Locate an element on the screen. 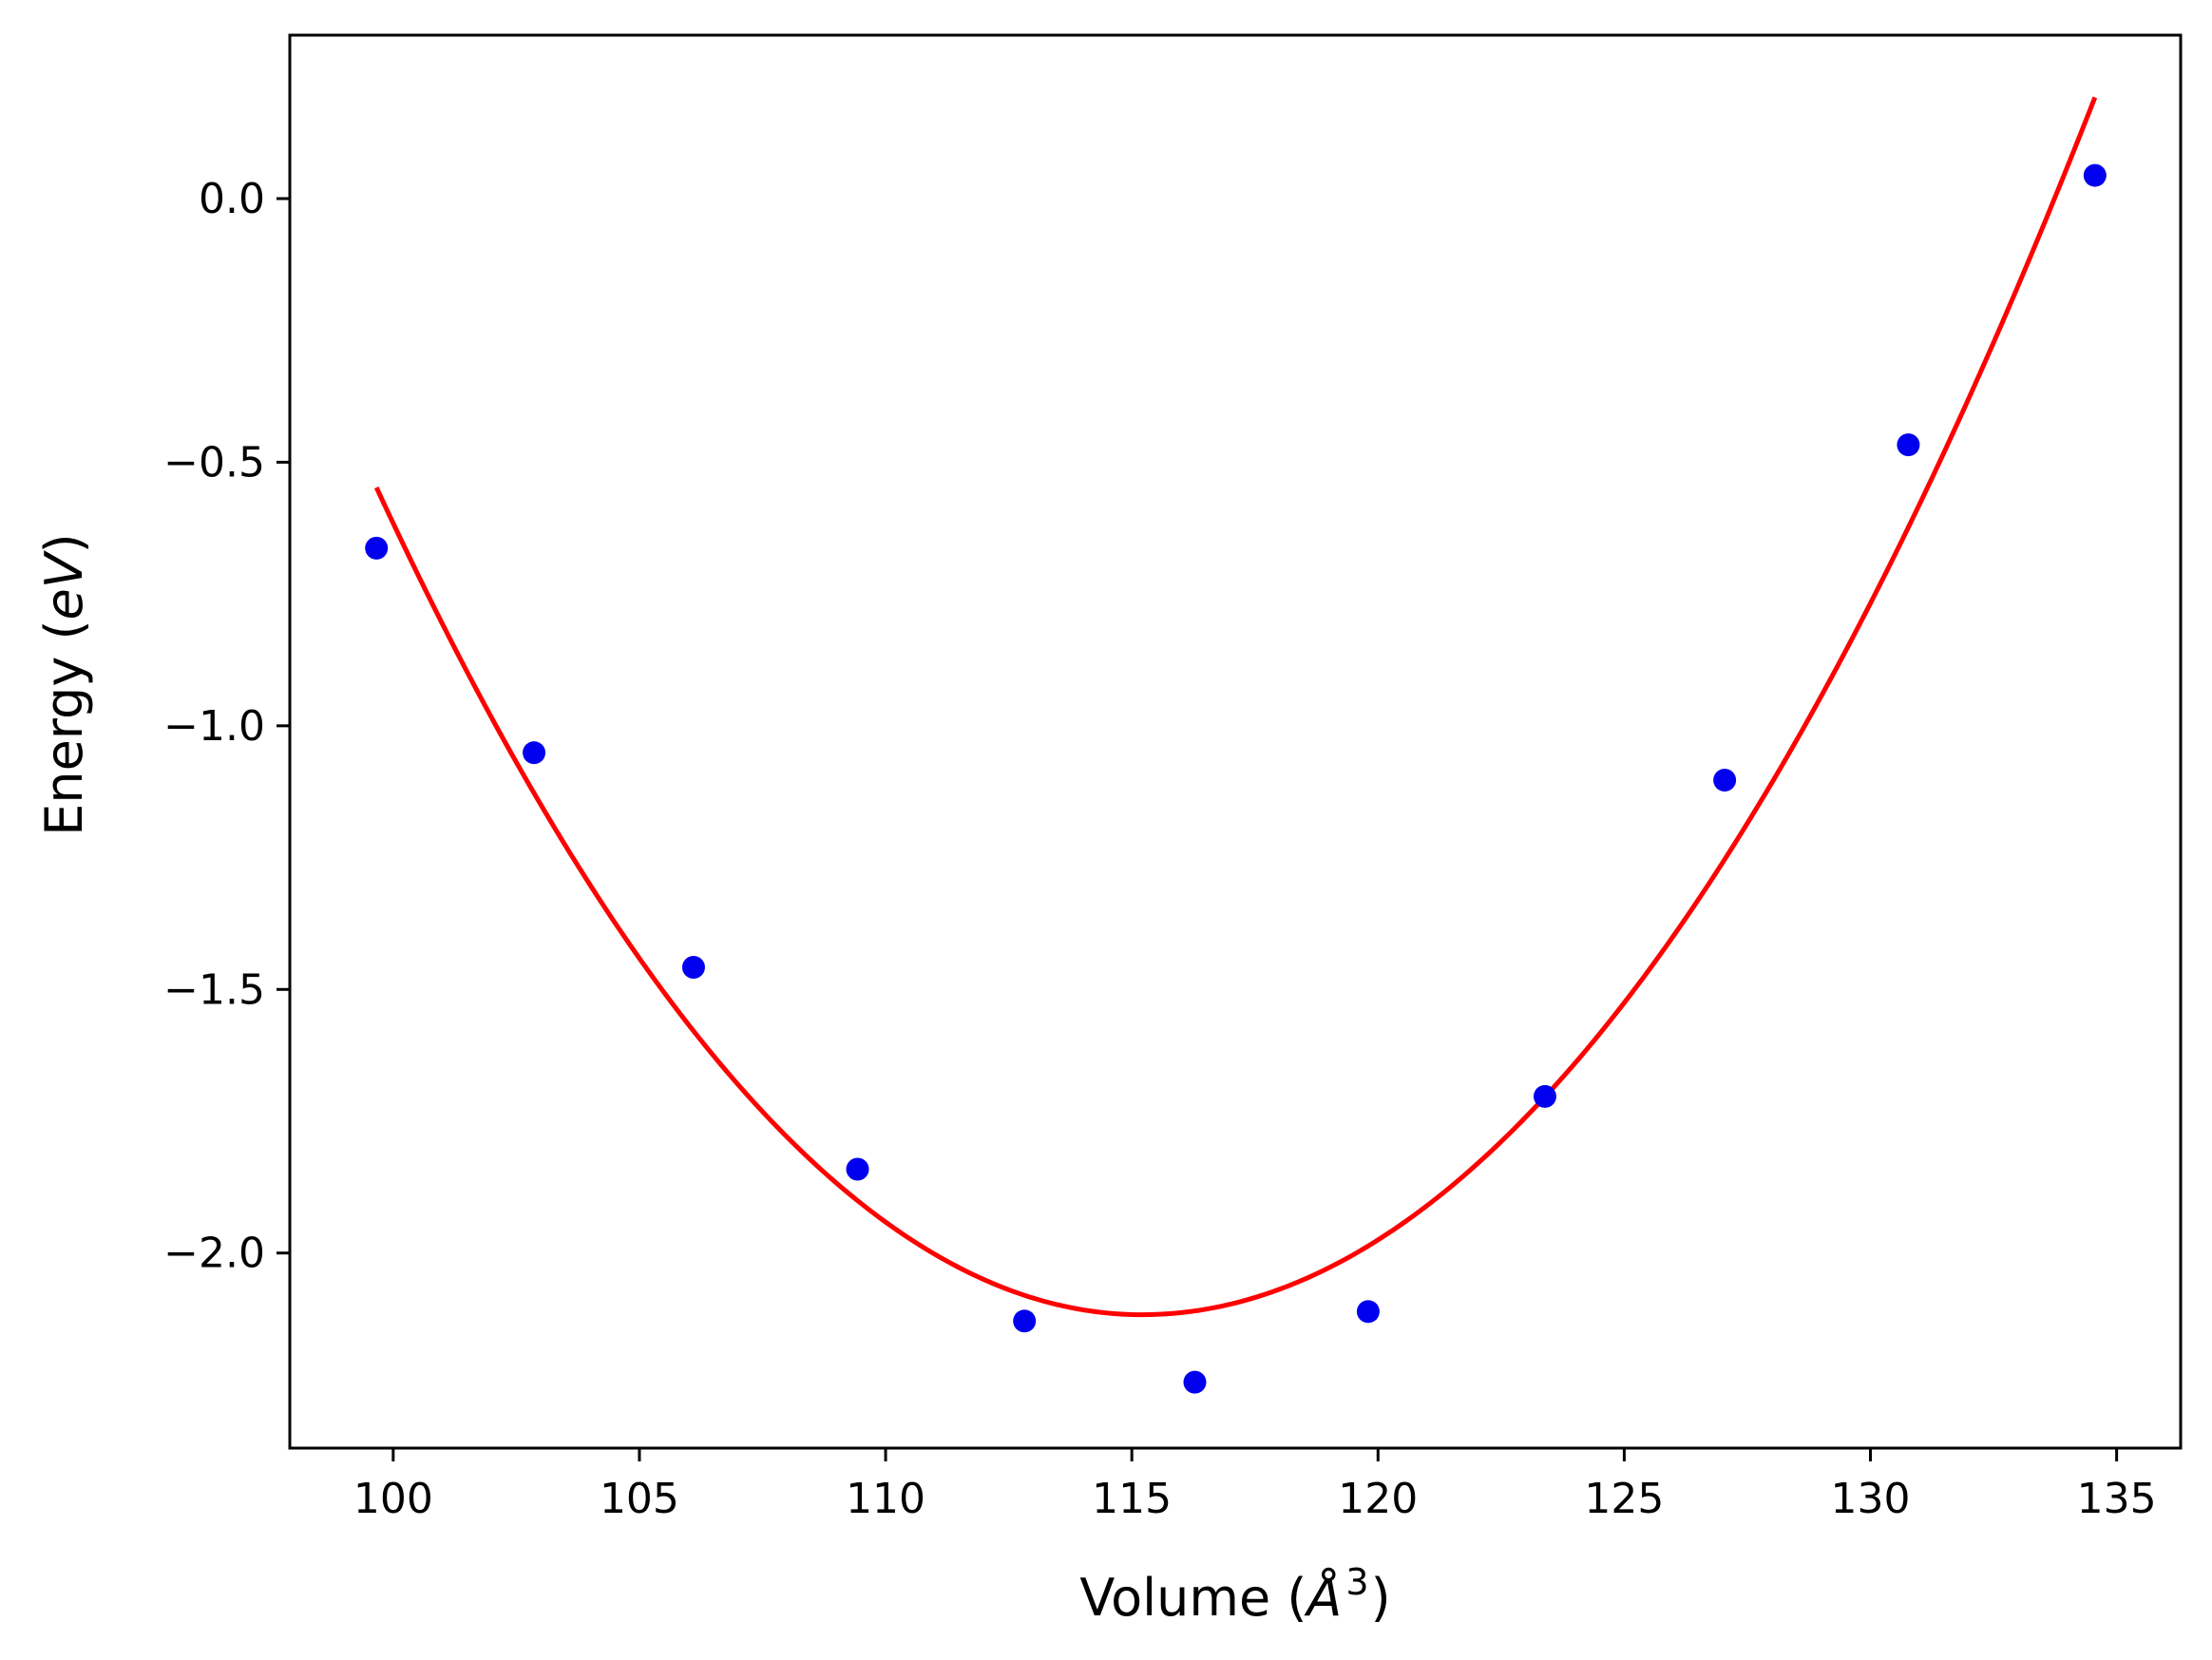  x-tick-label: 105 is located at coordinates (639, 1499).